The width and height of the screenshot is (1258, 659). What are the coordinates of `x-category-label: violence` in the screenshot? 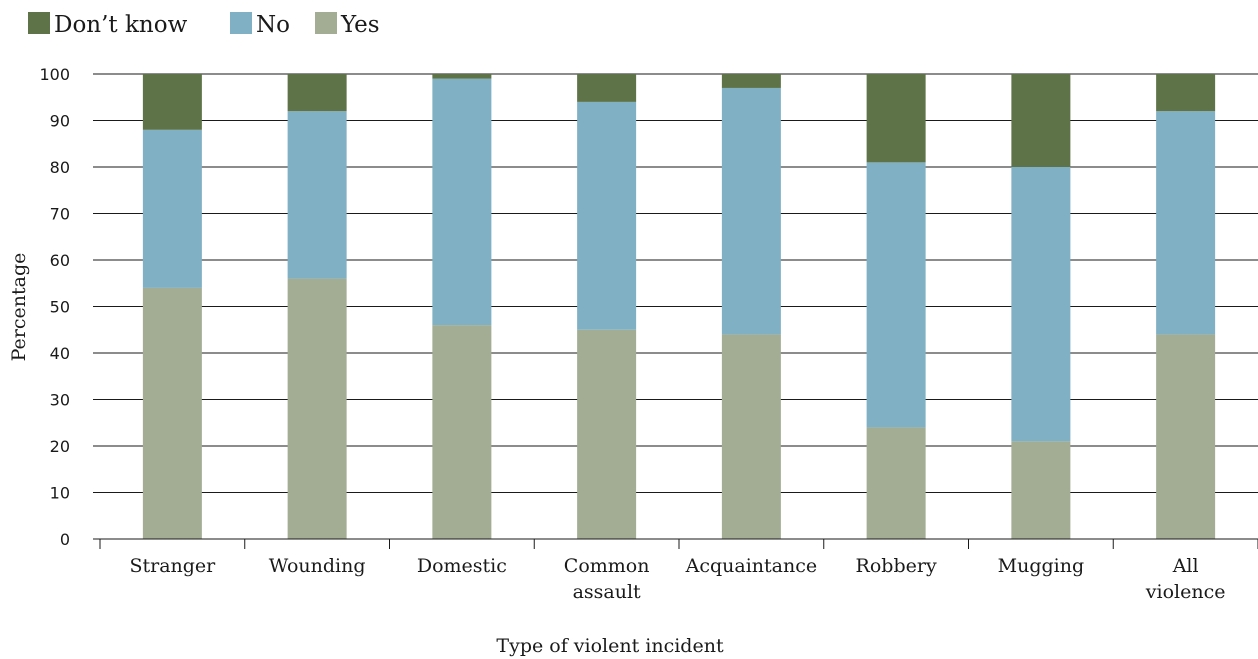 It's located at (1185, 592).